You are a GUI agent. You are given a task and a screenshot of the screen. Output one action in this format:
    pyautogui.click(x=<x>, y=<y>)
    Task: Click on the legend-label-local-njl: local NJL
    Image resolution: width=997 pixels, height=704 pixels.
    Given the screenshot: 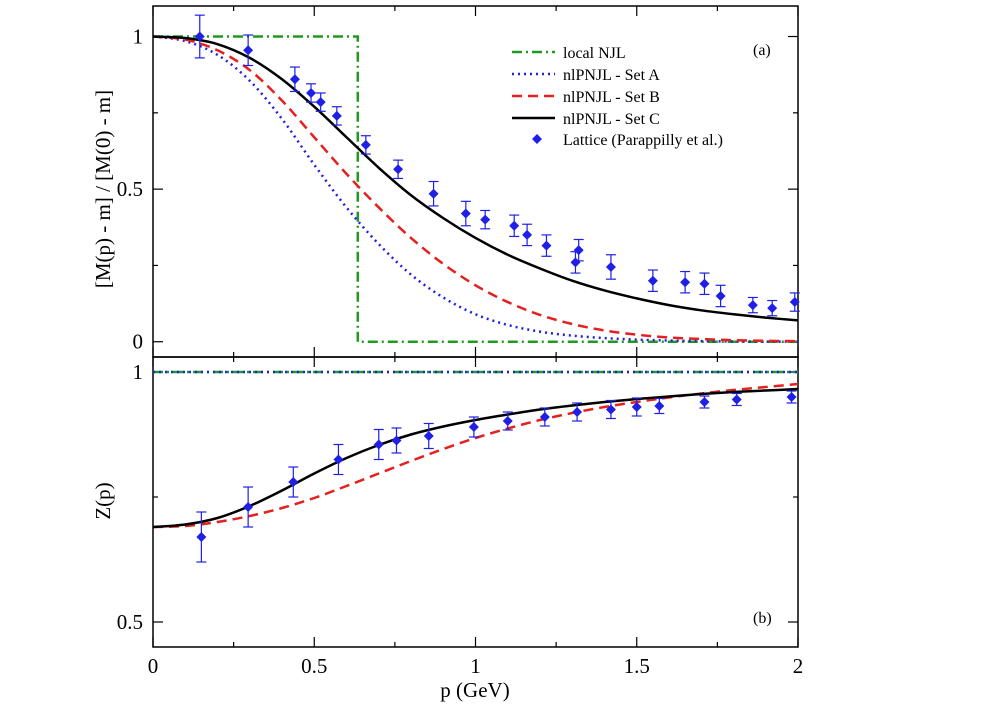 What is the action you would take?
    pyautogui.click(x=594, y=53)
    